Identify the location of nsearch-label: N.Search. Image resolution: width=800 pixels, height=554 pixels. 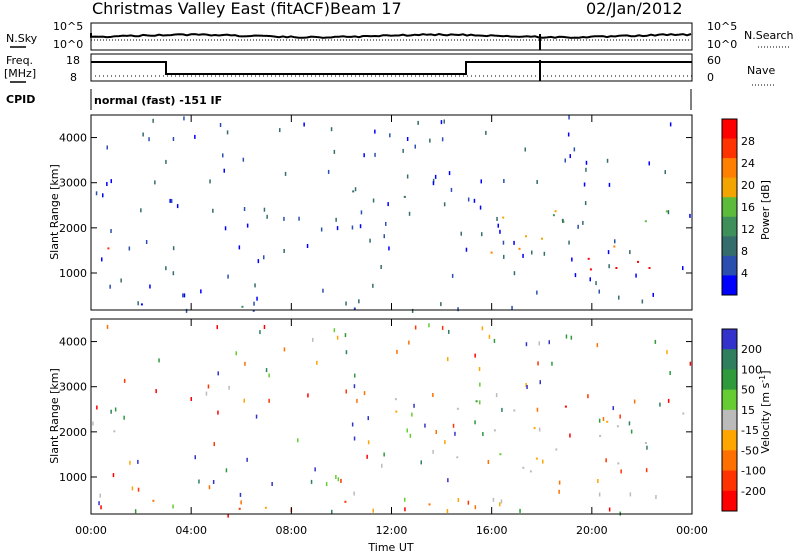
(769, 35).